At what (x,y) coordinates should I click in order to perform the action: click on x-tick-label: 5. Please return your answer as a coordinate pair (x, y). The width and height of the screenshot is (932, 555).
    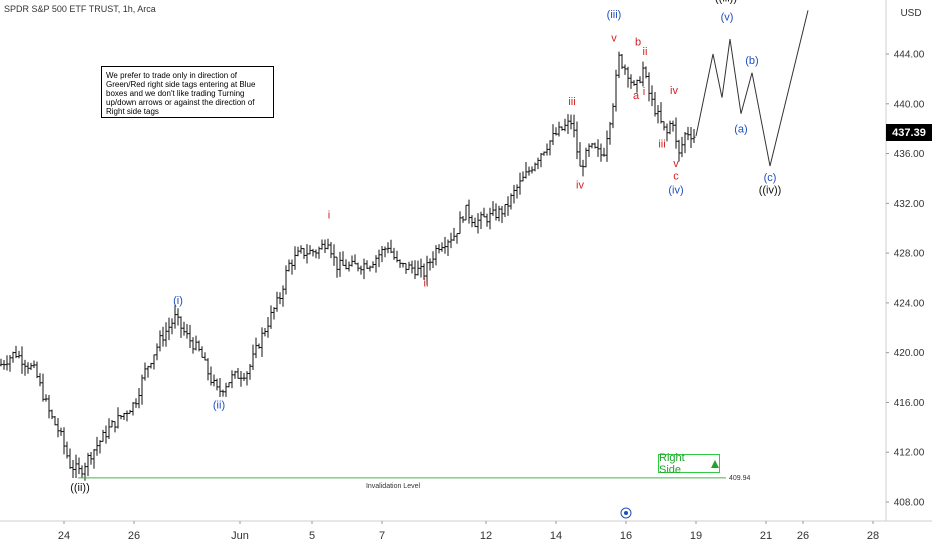
    Looking at the image, I should click on (312, 536).